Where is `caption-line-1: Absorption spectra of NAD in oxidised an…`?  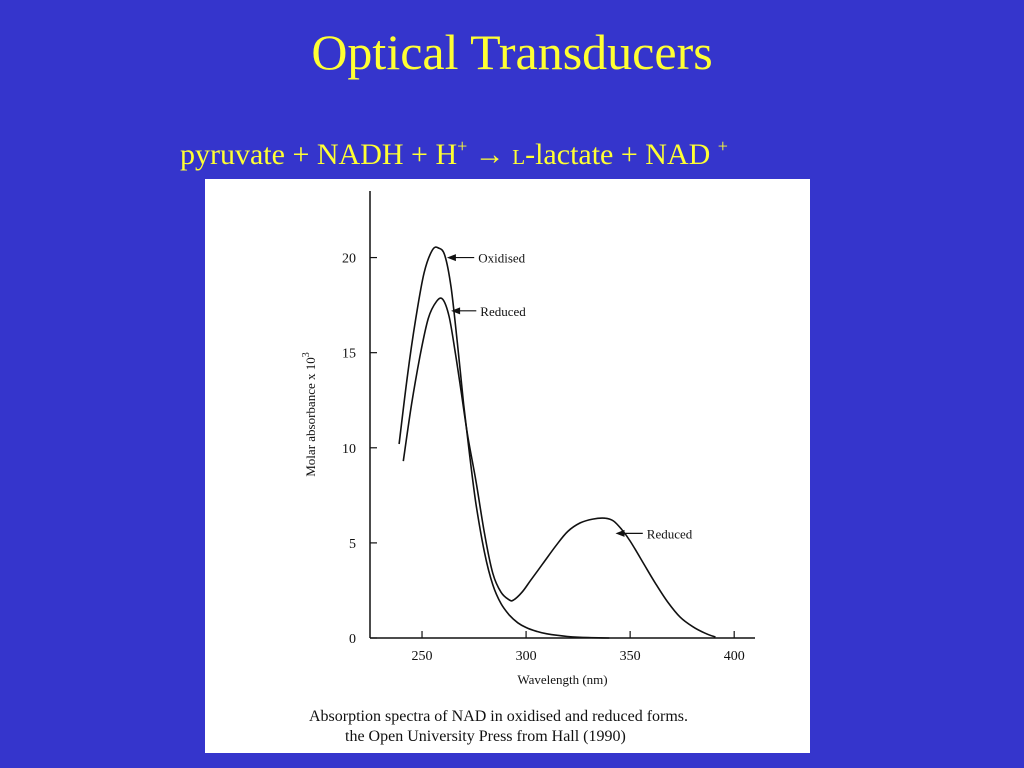 caption-line-1: Absorption spectra of NAD in oxidised an… is located at coordinates (499, 716).